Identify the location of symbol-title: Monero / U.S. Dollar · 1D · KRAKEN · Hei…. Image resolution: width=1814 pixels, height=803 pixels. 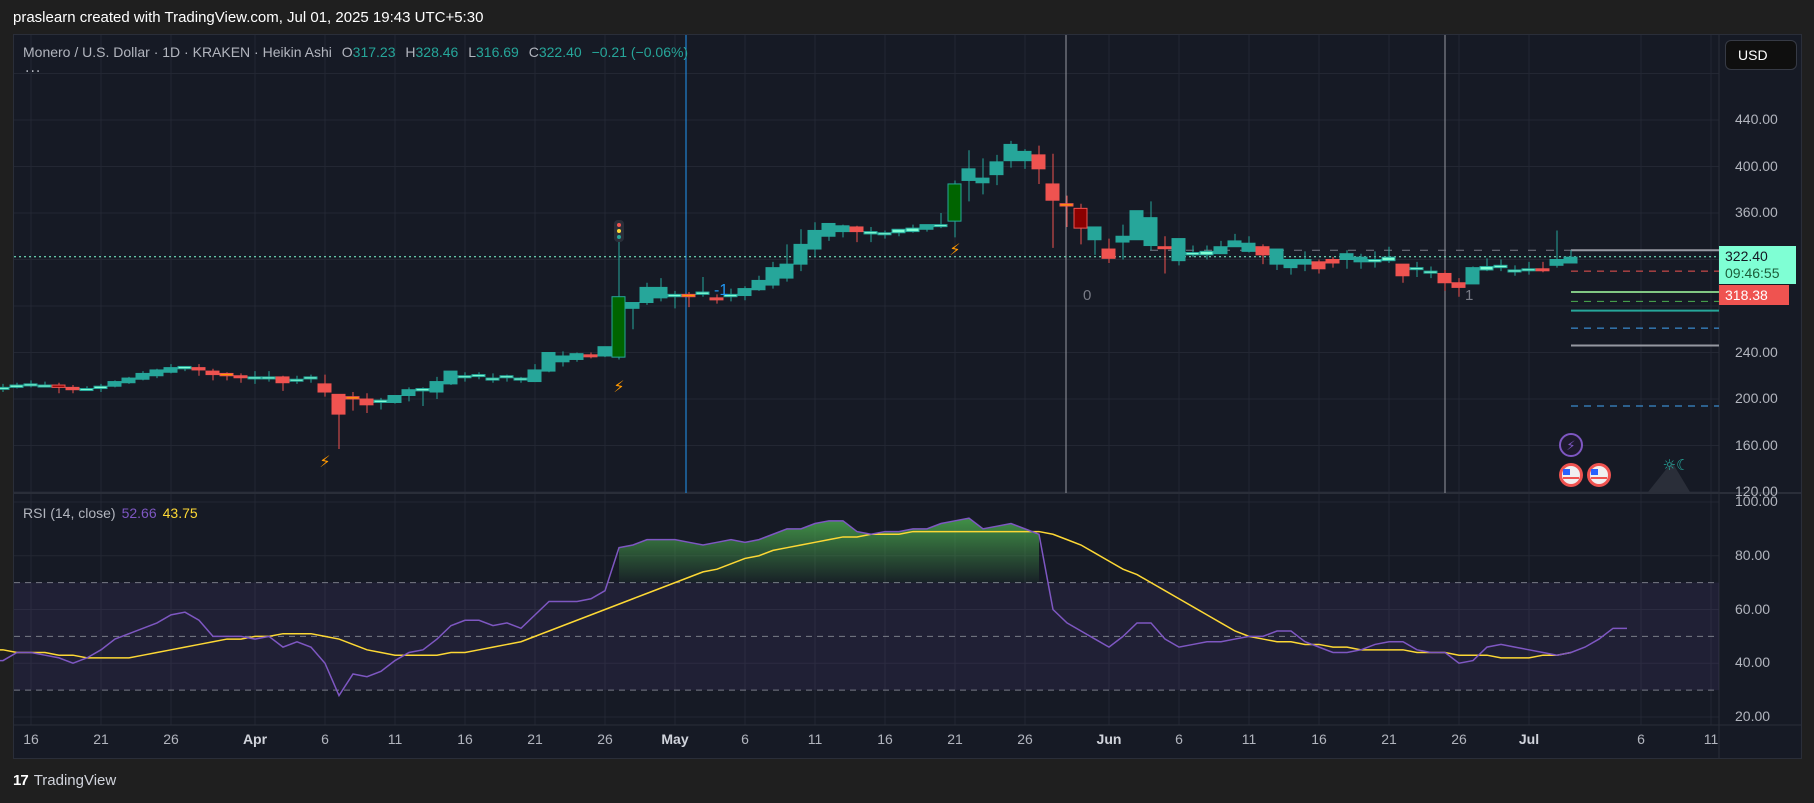
(177, 52).